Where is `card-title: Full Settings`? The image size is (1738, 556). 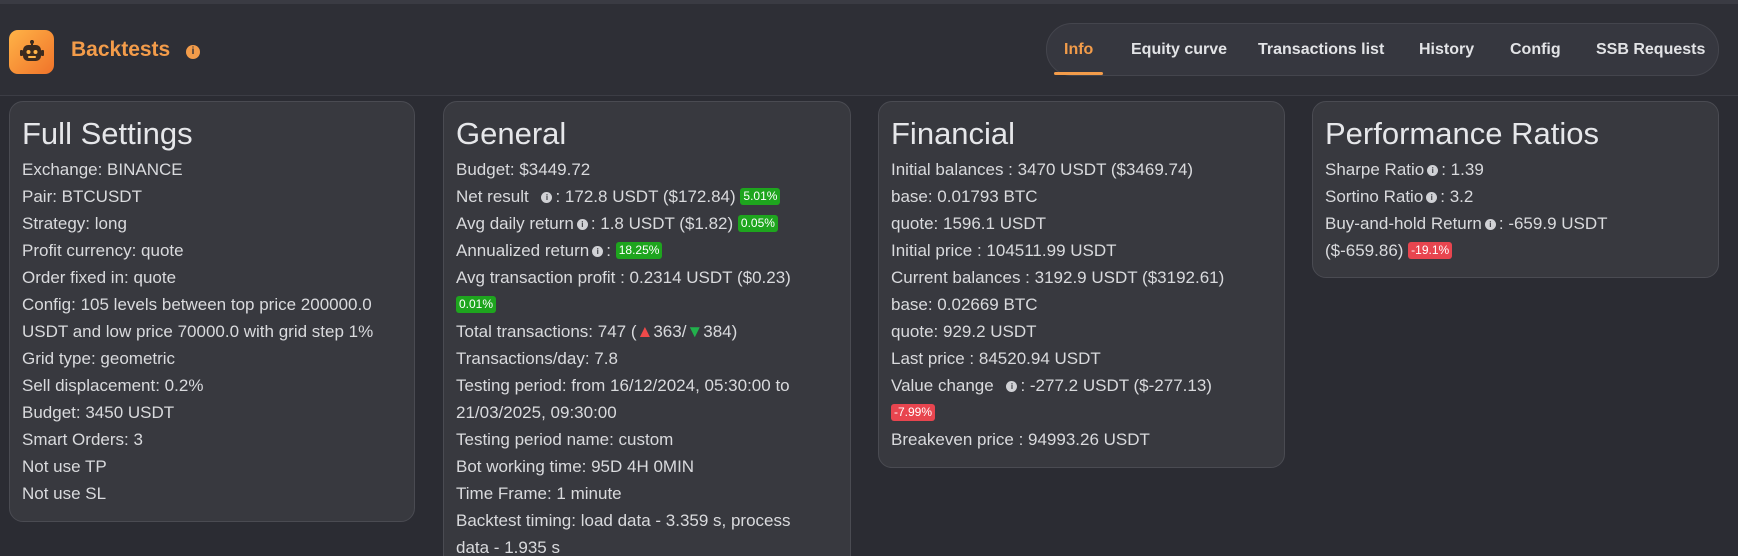 card-title: Full Settings is located at coordinates (107, 133).